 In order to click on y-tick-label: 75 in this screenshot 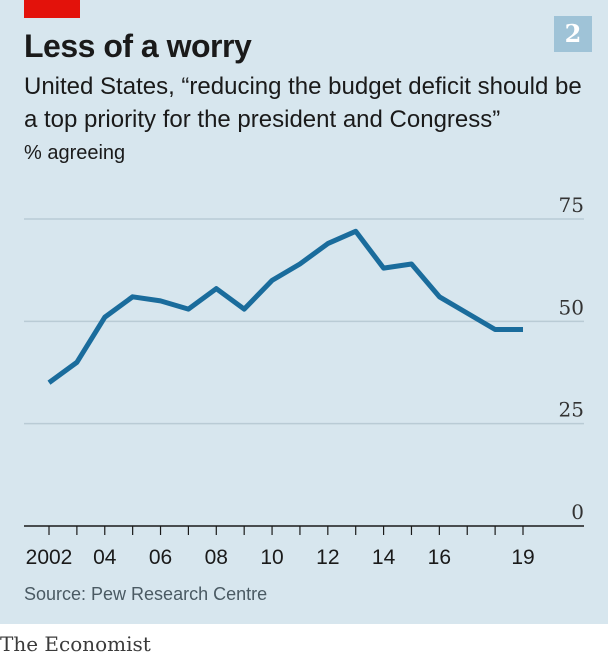, I will do `click(571, 205)`.